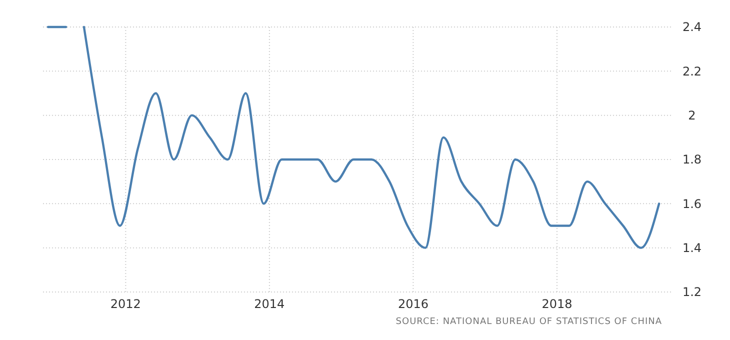 The height and width of the screenshot is (340, 730). Describe the element at coordinates (692, 115) in the screenshot. I see `y-tick-label: 2` at that location.